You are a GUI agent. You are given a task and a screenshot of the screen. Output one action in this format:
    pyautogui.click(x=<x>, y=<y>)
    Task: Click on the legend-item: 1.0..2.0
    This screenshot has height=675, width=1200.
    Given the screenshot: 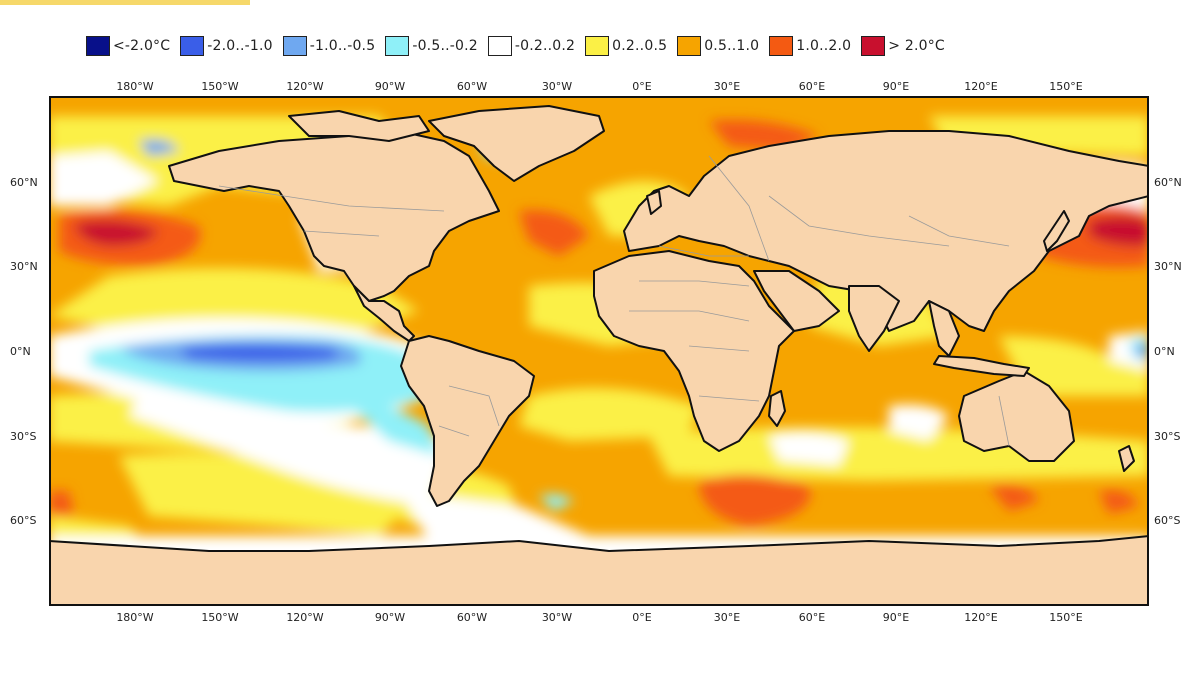 What is the action you would take?
    pyautogui.click(x=810, y=46)
    